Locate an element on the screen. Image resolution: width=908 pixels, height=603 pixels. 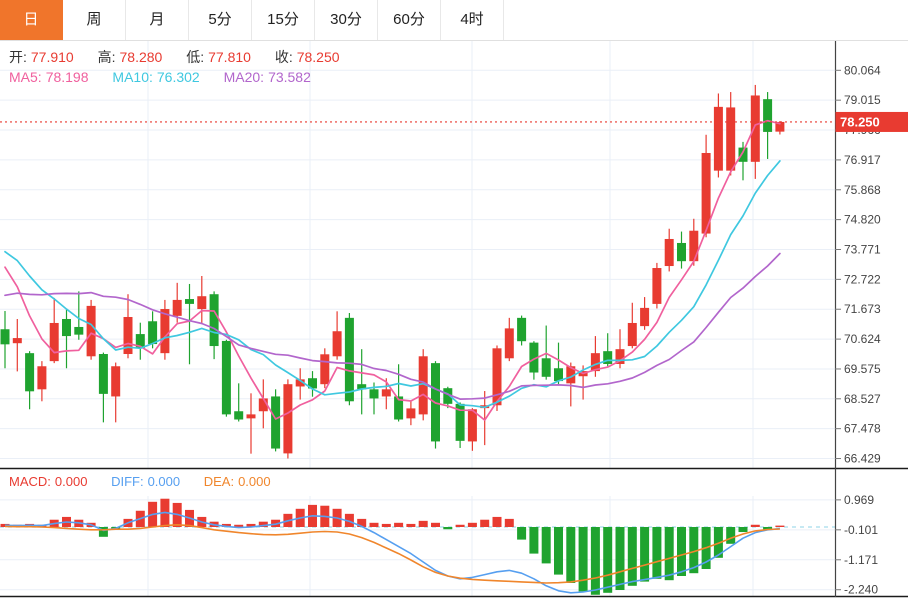
svg-text: 75.868 is located at coordinates (862, 190).